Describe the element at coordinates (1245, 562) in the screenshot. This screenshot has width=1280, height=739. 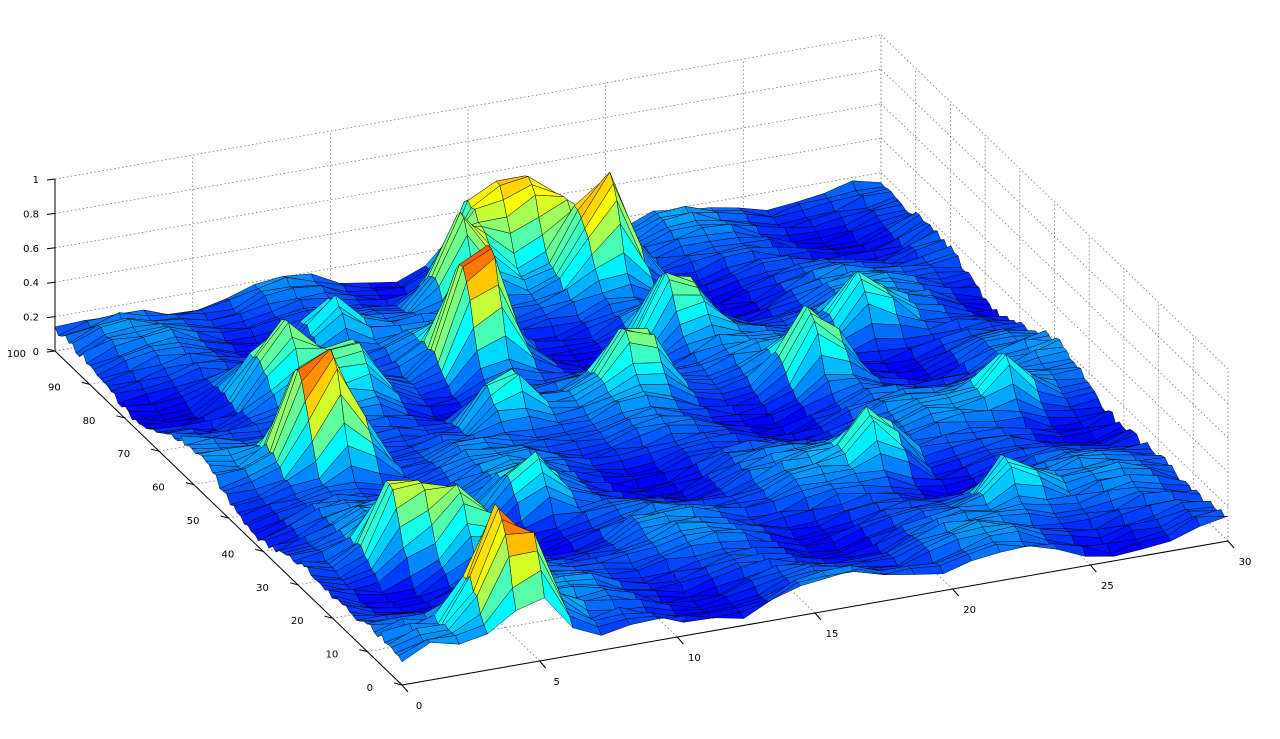
I see `x-tick-label: 30` at that location.